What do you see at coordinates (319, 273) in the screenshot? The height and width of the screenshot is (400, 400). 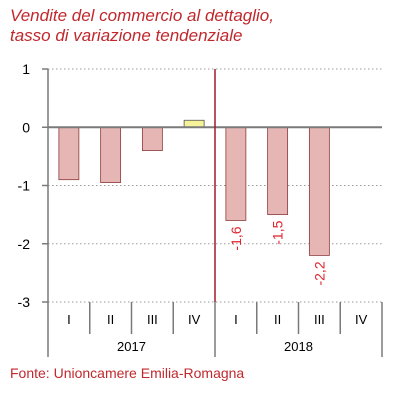 I see `data-label: -2,2` at bounding box center [319, 273].